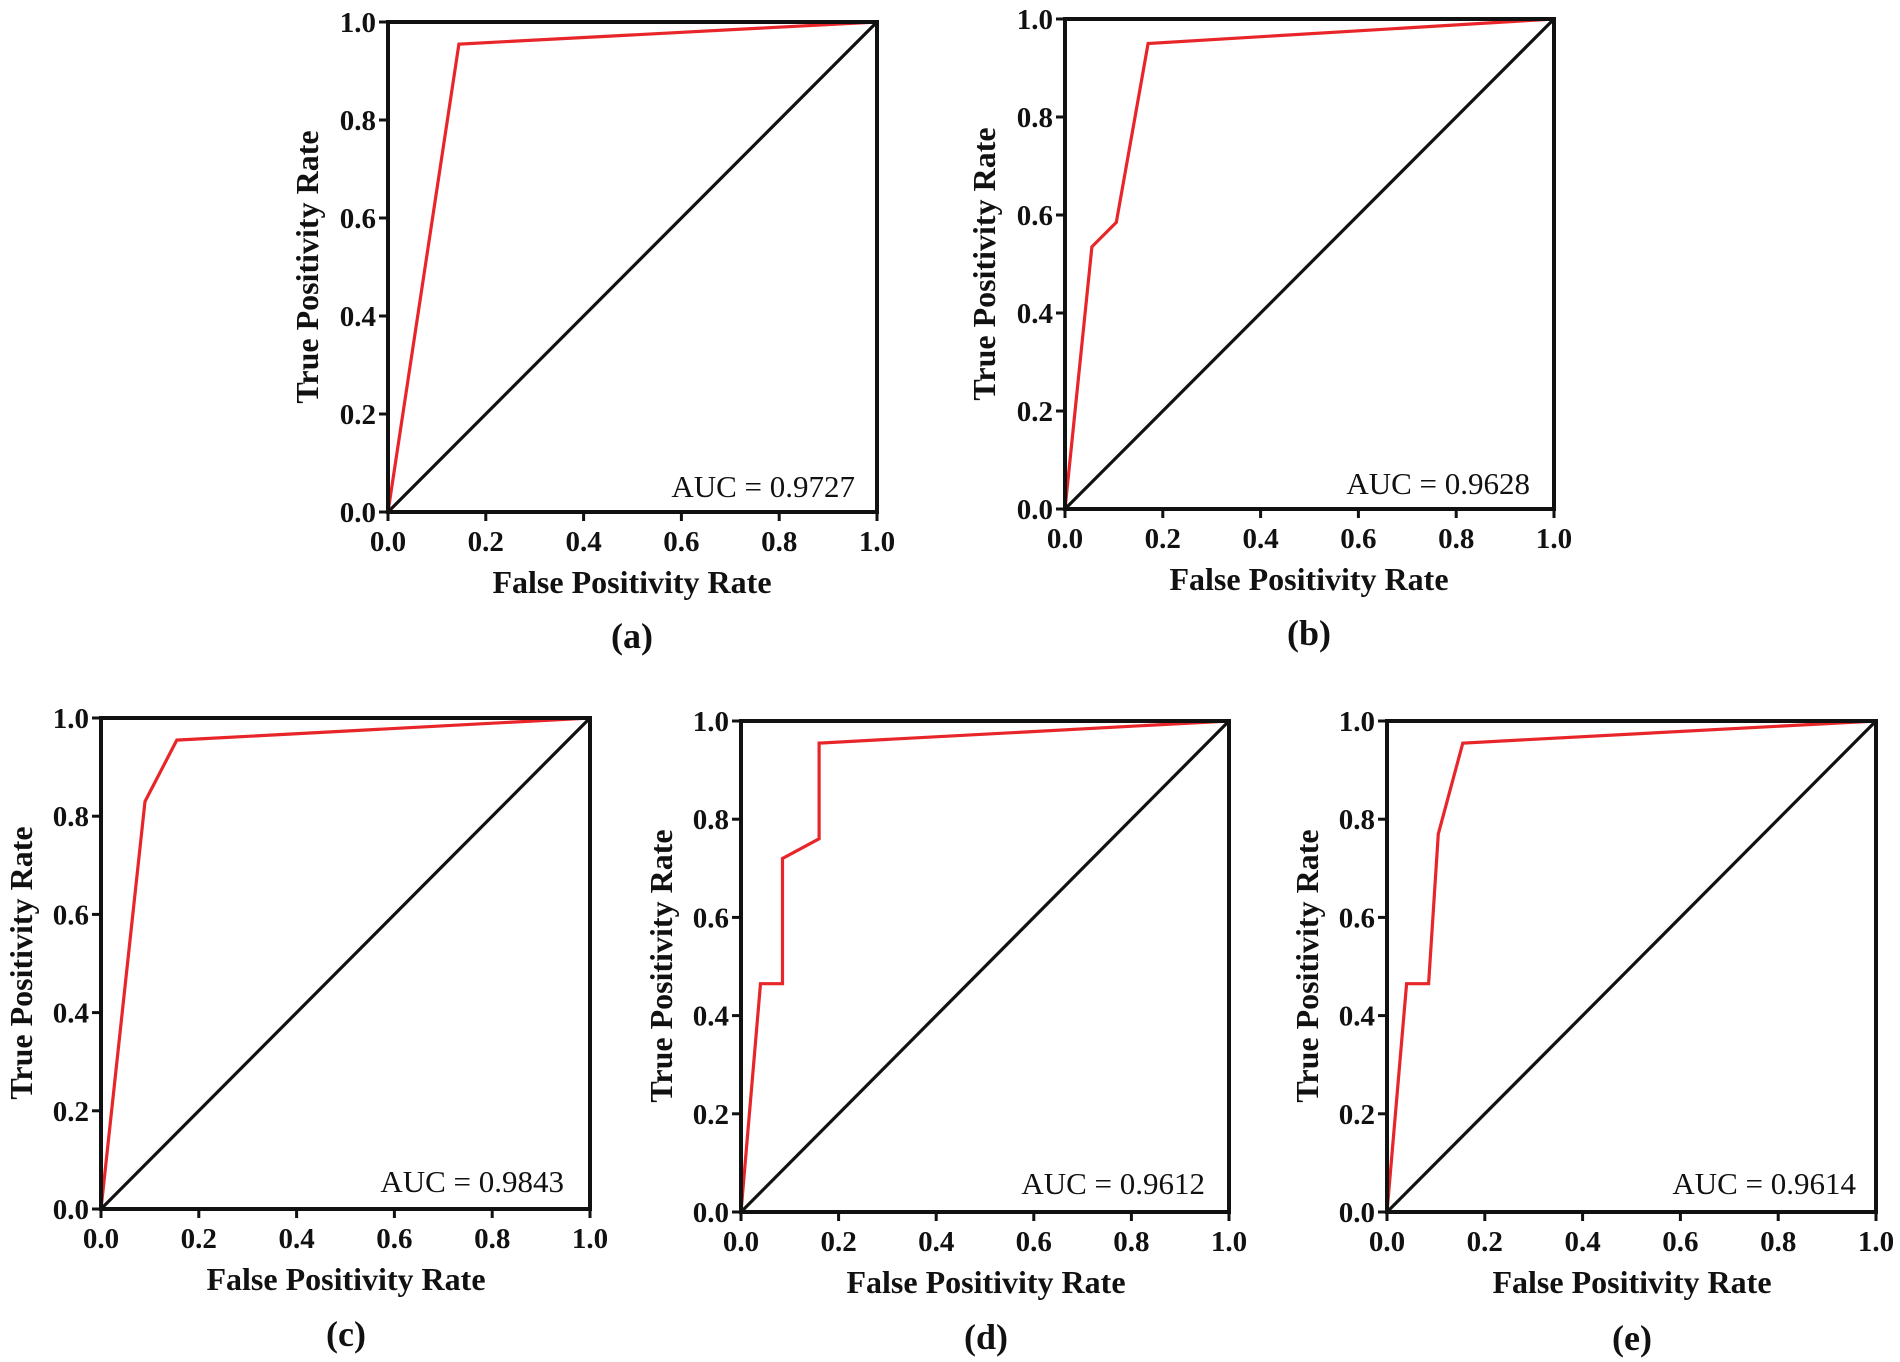 The width and height of the screenshot is (1900, 1362). Describe the element at coordinates (1632, 1338) in the screenshot. I see `panel-label: (e)` at that location.